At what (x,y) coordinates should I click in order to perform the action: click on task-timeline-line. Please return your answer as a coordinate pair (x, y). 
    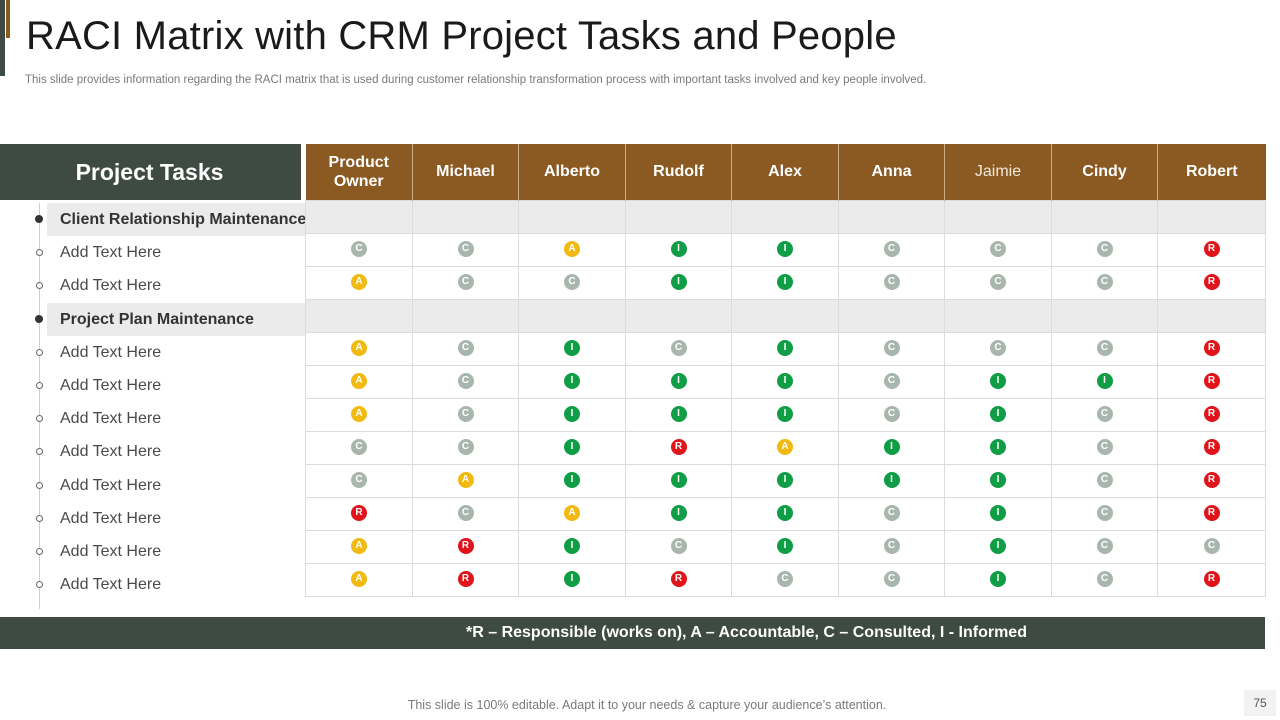
    Looking at the image, I should click on (39, 406).